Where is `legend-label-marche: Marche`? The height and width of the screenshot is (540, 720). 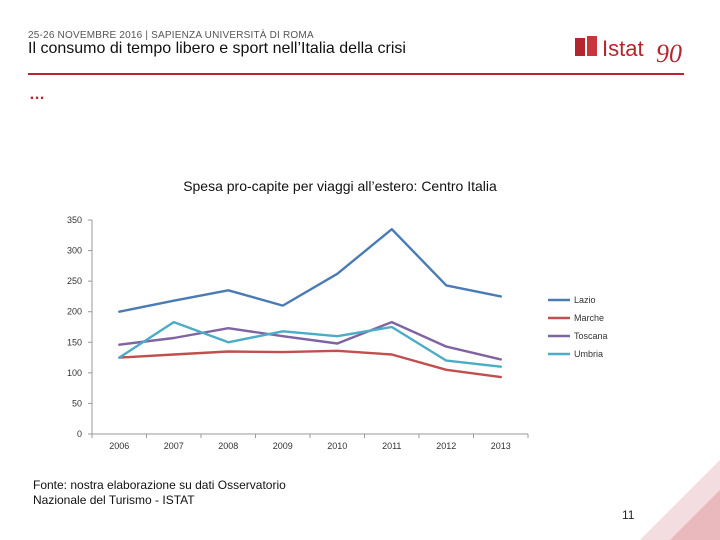 legend-label-marche: Marche is located at coordinates (589, 318).